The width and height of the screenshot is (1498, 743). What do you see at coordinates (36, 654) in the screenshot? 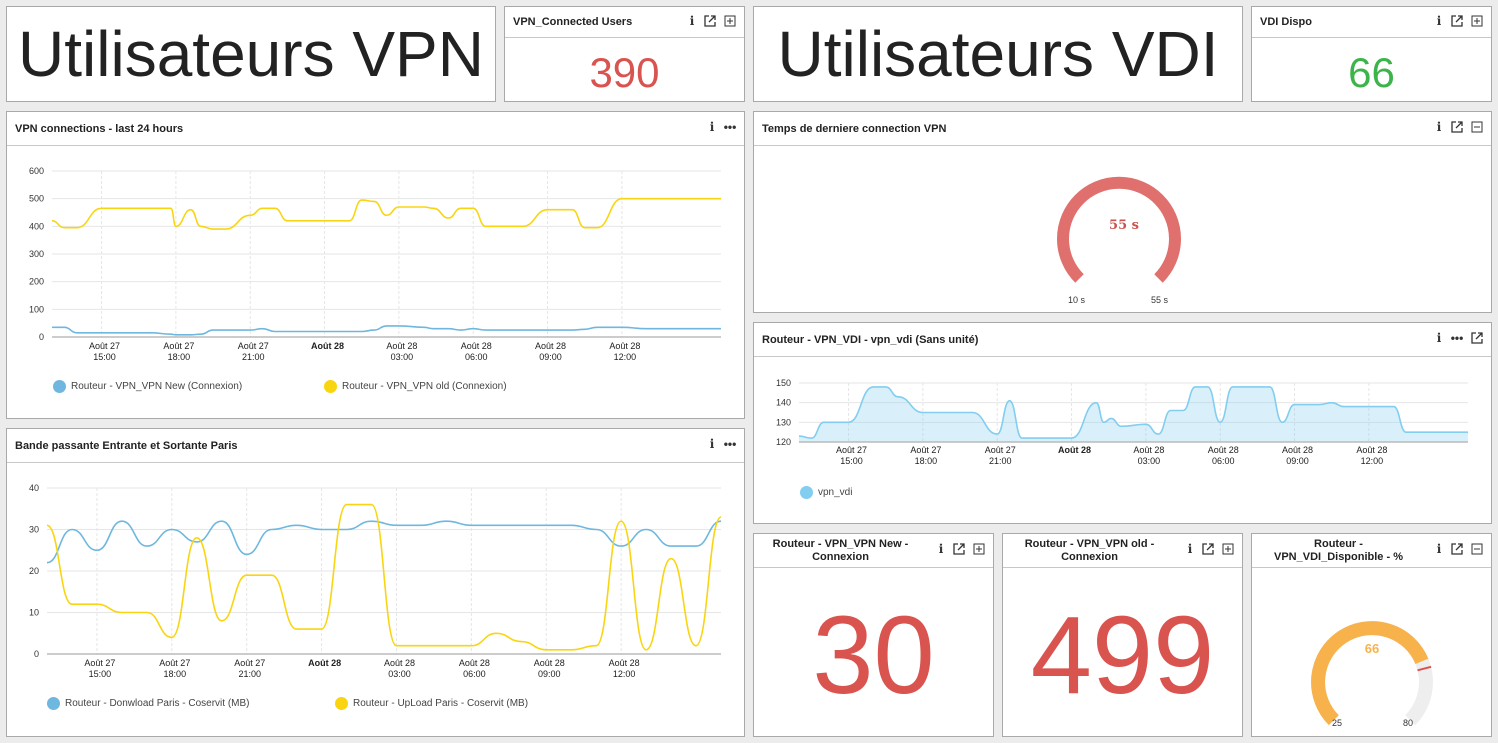
I see `y-tick-label: 0` at bounding box center [36, 654].